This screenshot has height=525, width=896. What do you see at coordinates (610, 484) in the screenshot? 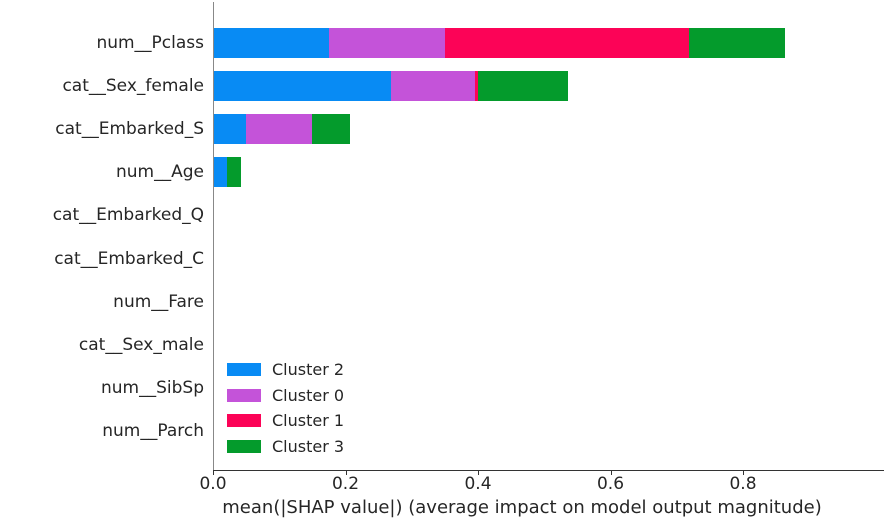
I see `x-tick-label: 0.6` at bounding box center [610, 484].